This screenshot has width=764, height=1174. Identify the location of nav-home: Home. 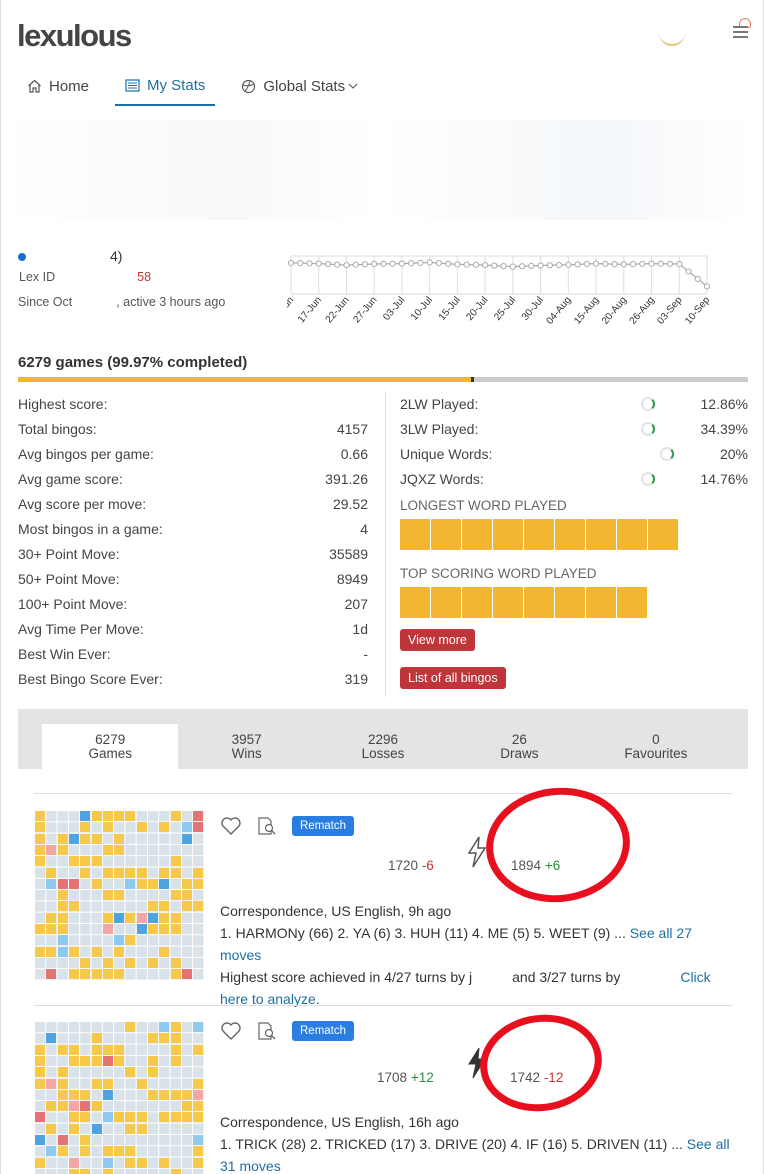
(58, 86).